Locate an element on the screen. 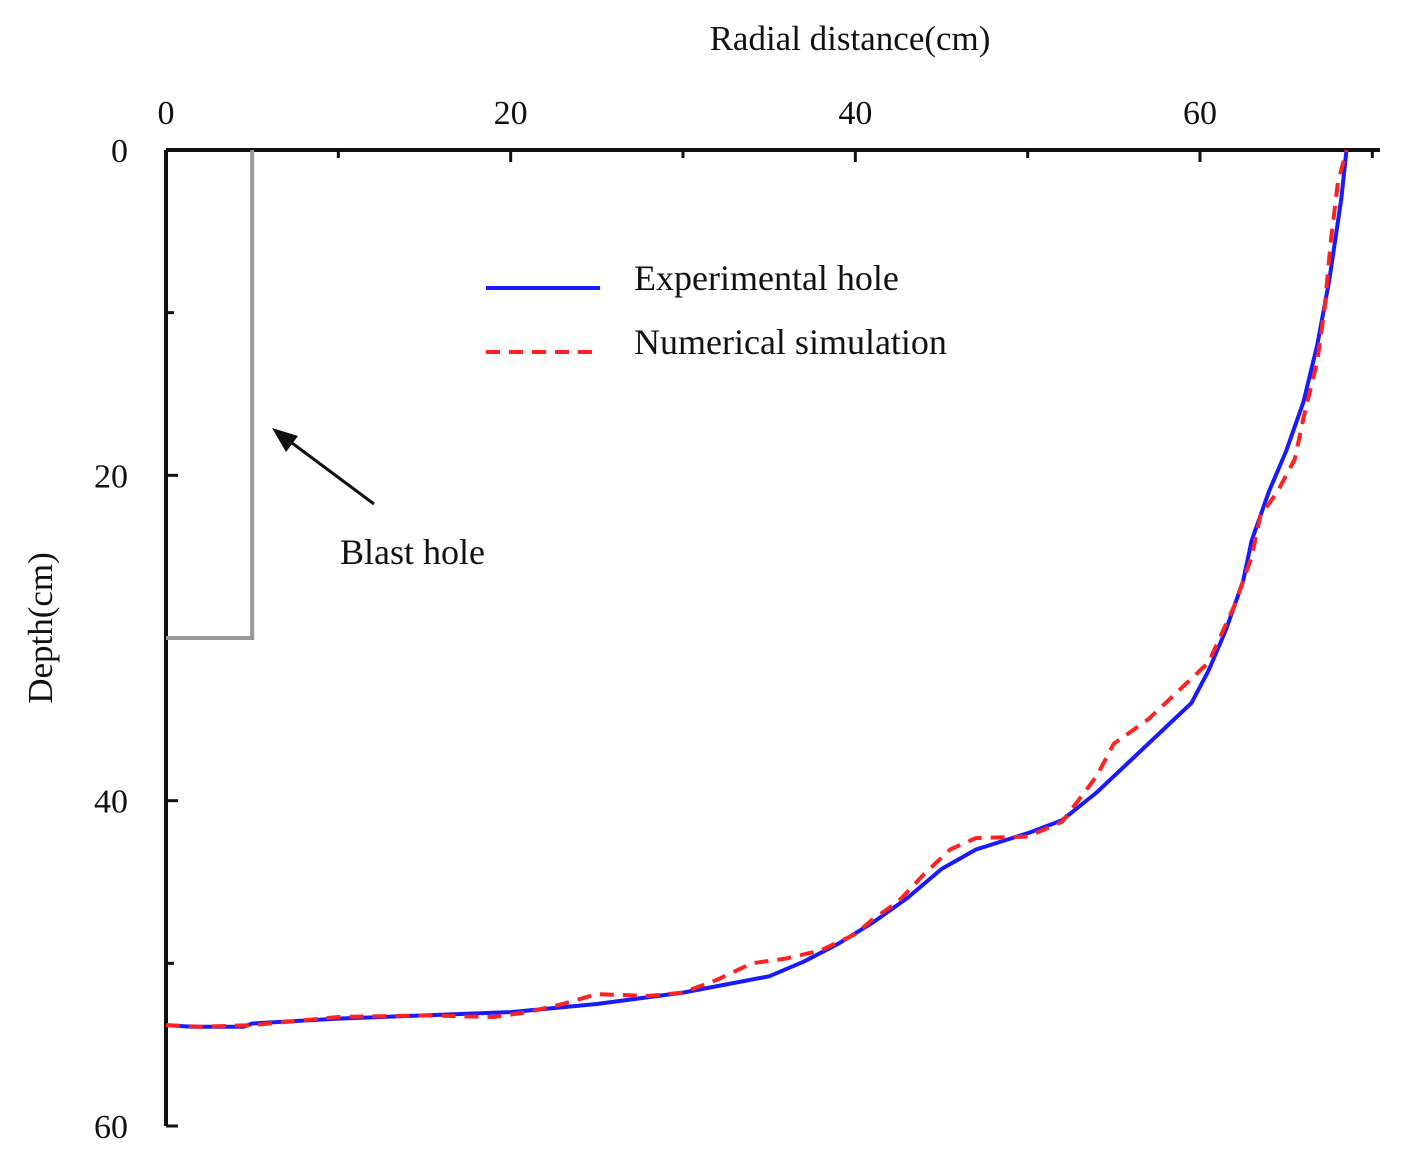 The width and height of the screenshot is (1402, 1154). x-axis-ticks: 0 20 40 60 is located at coordinates (766, 128).